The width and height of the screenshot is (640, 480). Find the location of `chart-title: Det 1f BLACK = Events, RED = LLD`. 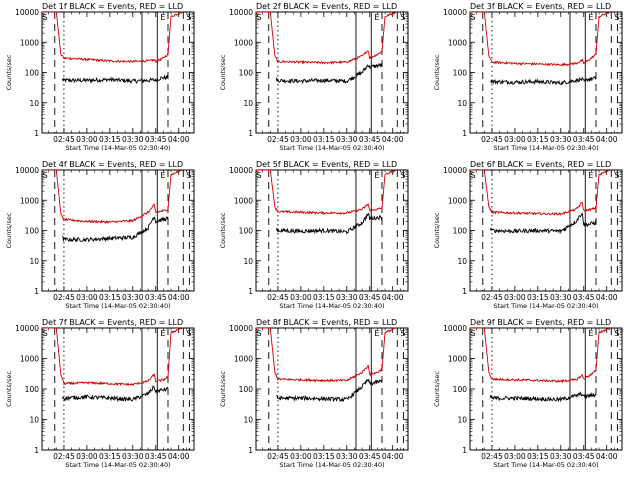

chart-title: Det 1f BLACK = Events, RED = LLD is located at coordinates (112, 6).